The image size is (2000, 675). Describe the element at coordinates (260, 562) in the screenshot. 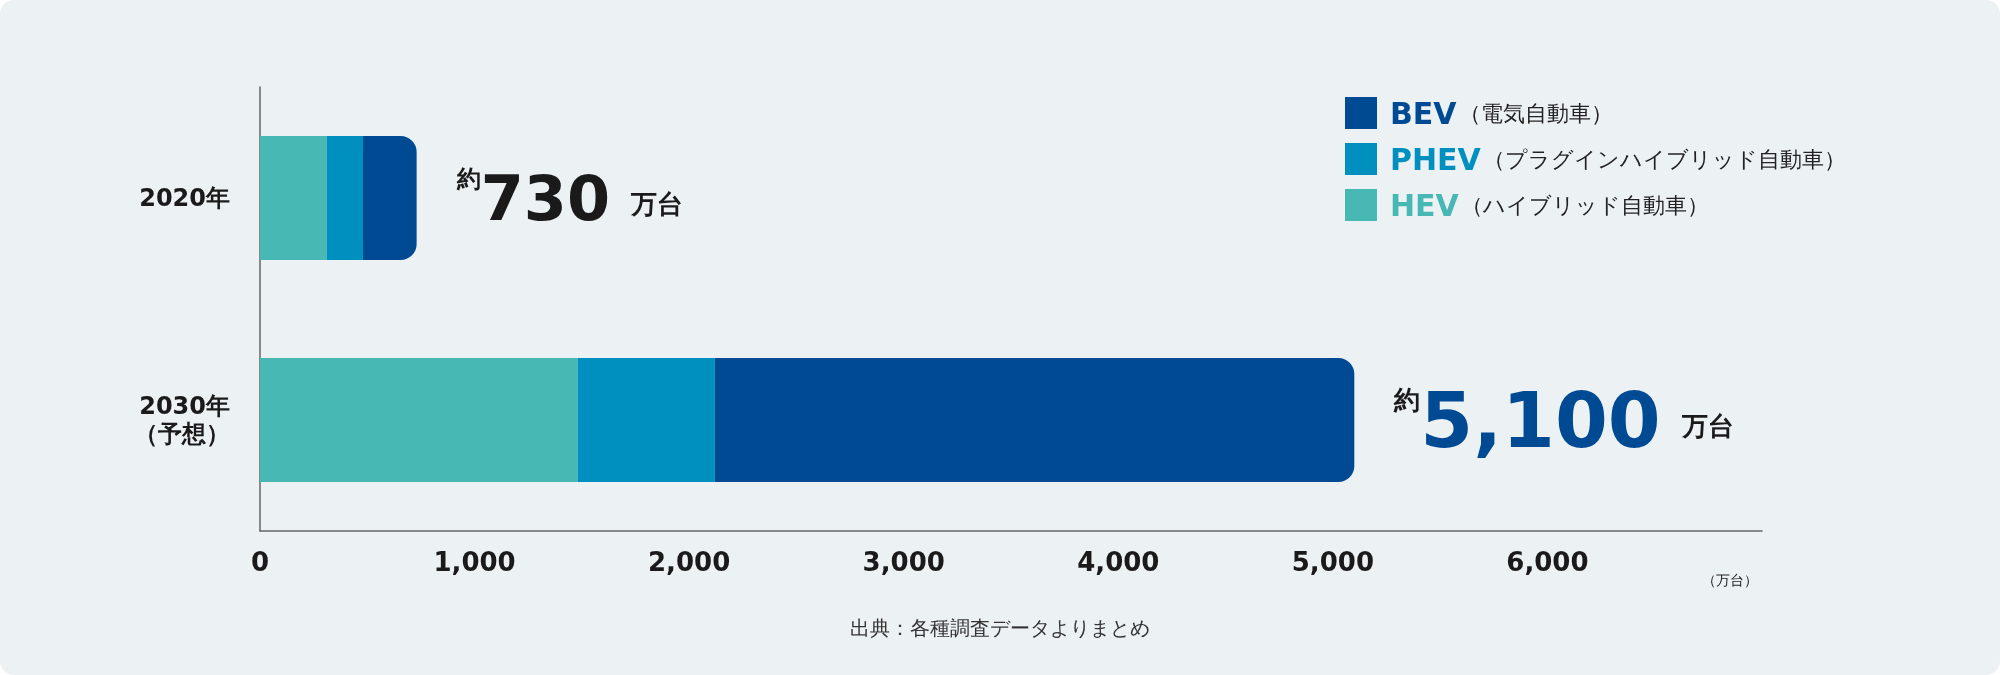

I see `x-tick-label: 0` at that location.